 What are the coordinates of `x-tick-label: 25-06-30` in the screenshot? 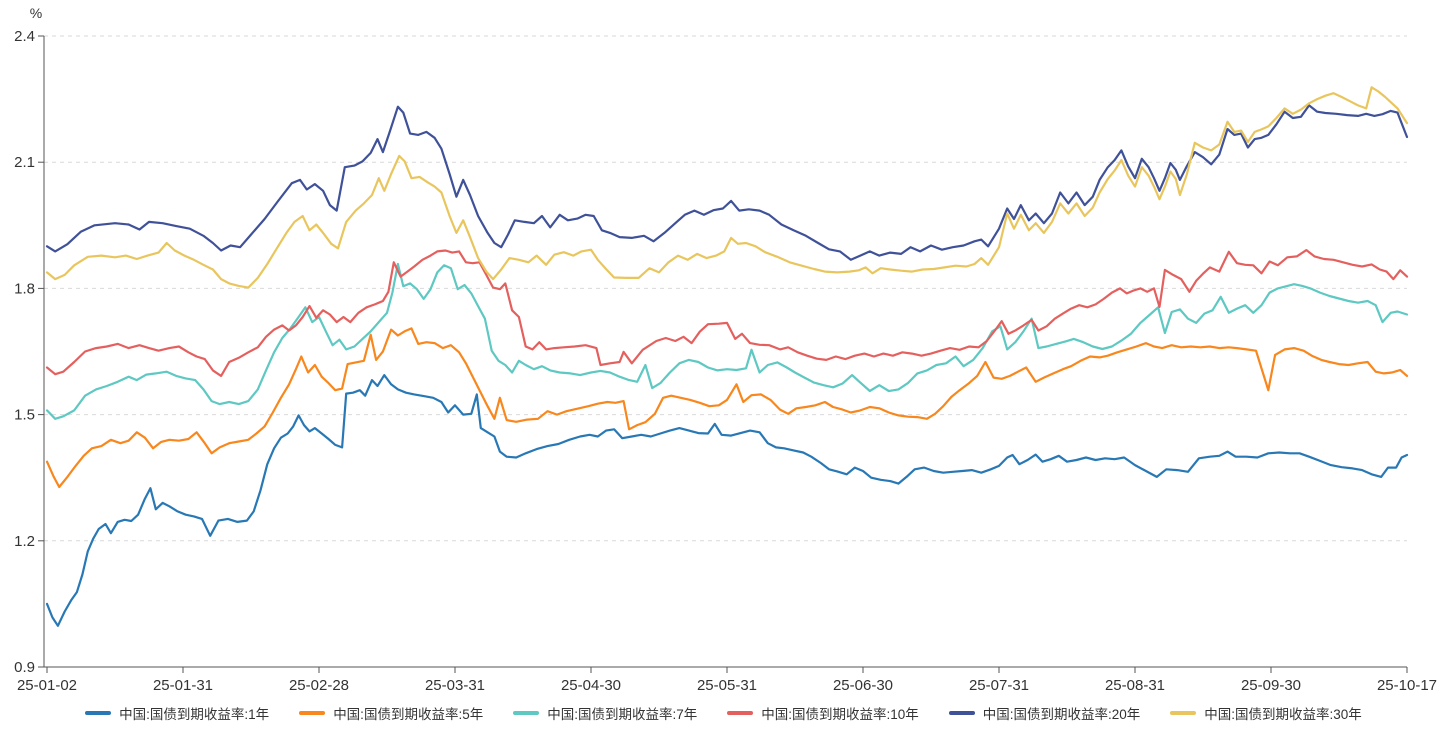 It's located at (863, 685).